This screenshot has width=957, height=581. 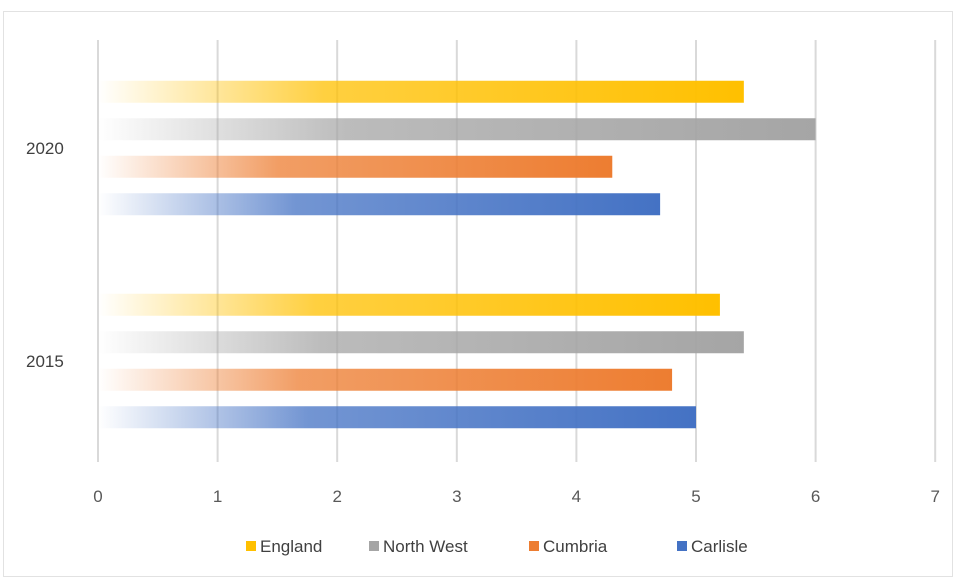 I want to click on x-tick-label: 2, so click(x=336, y=496).